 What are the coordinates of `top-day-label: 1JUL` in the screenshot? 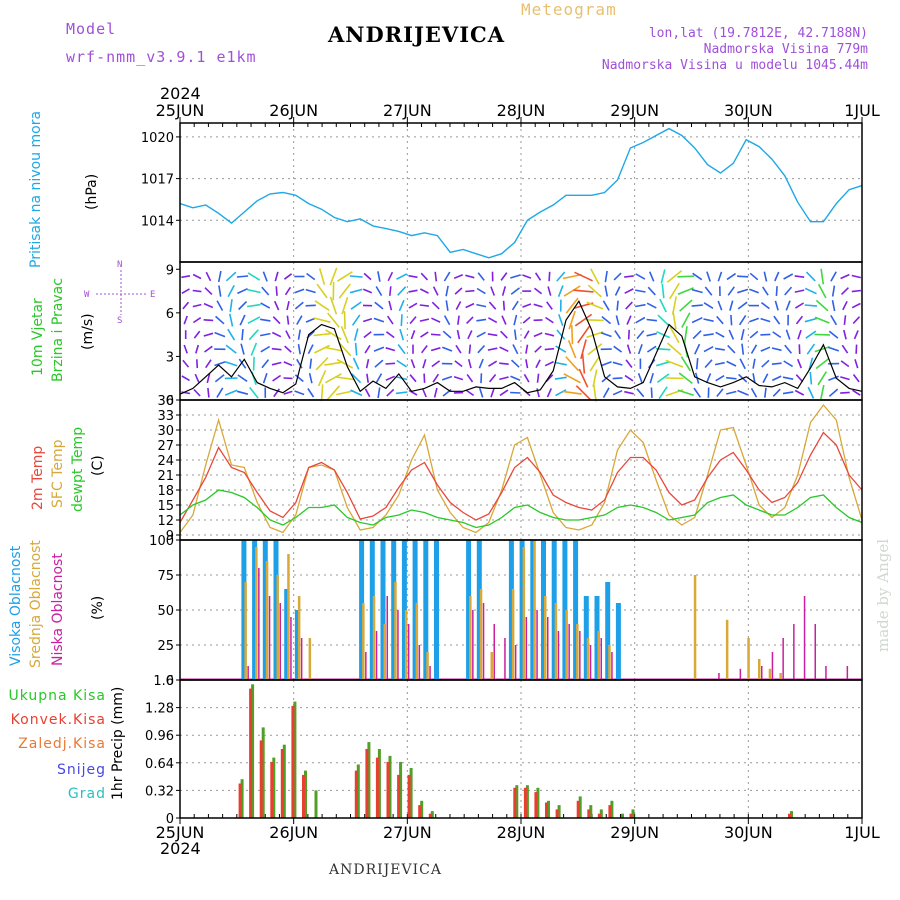 It's located at (862, 110).